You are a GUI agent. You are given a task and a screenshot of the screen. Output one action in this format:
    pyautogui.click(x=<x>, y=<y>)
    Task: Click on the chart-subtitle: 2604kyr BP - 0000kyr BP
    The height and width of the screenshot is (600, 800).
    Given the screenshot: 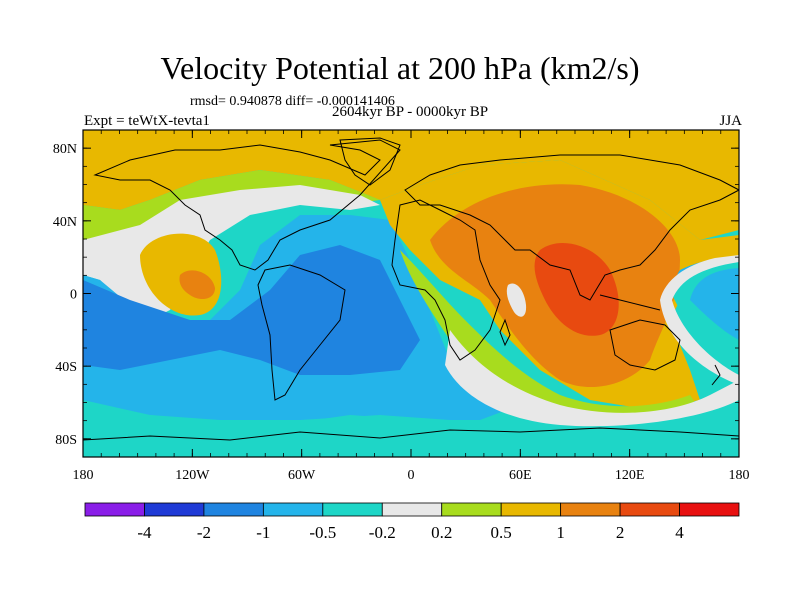 What is the action you would take?
    pyautogui.click(x=410, y=112)
    